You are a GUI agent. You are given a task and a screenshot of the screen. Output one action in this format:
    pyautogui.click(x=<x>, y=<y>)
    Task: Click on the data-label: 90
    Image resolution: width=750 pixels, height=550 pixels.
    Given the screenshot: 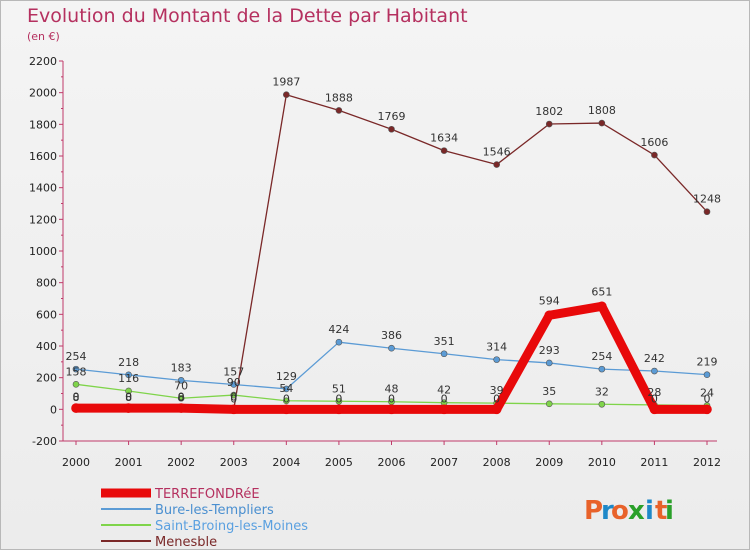 What is the action you would take?
    pyautogui.click(x=234, y=382)
    